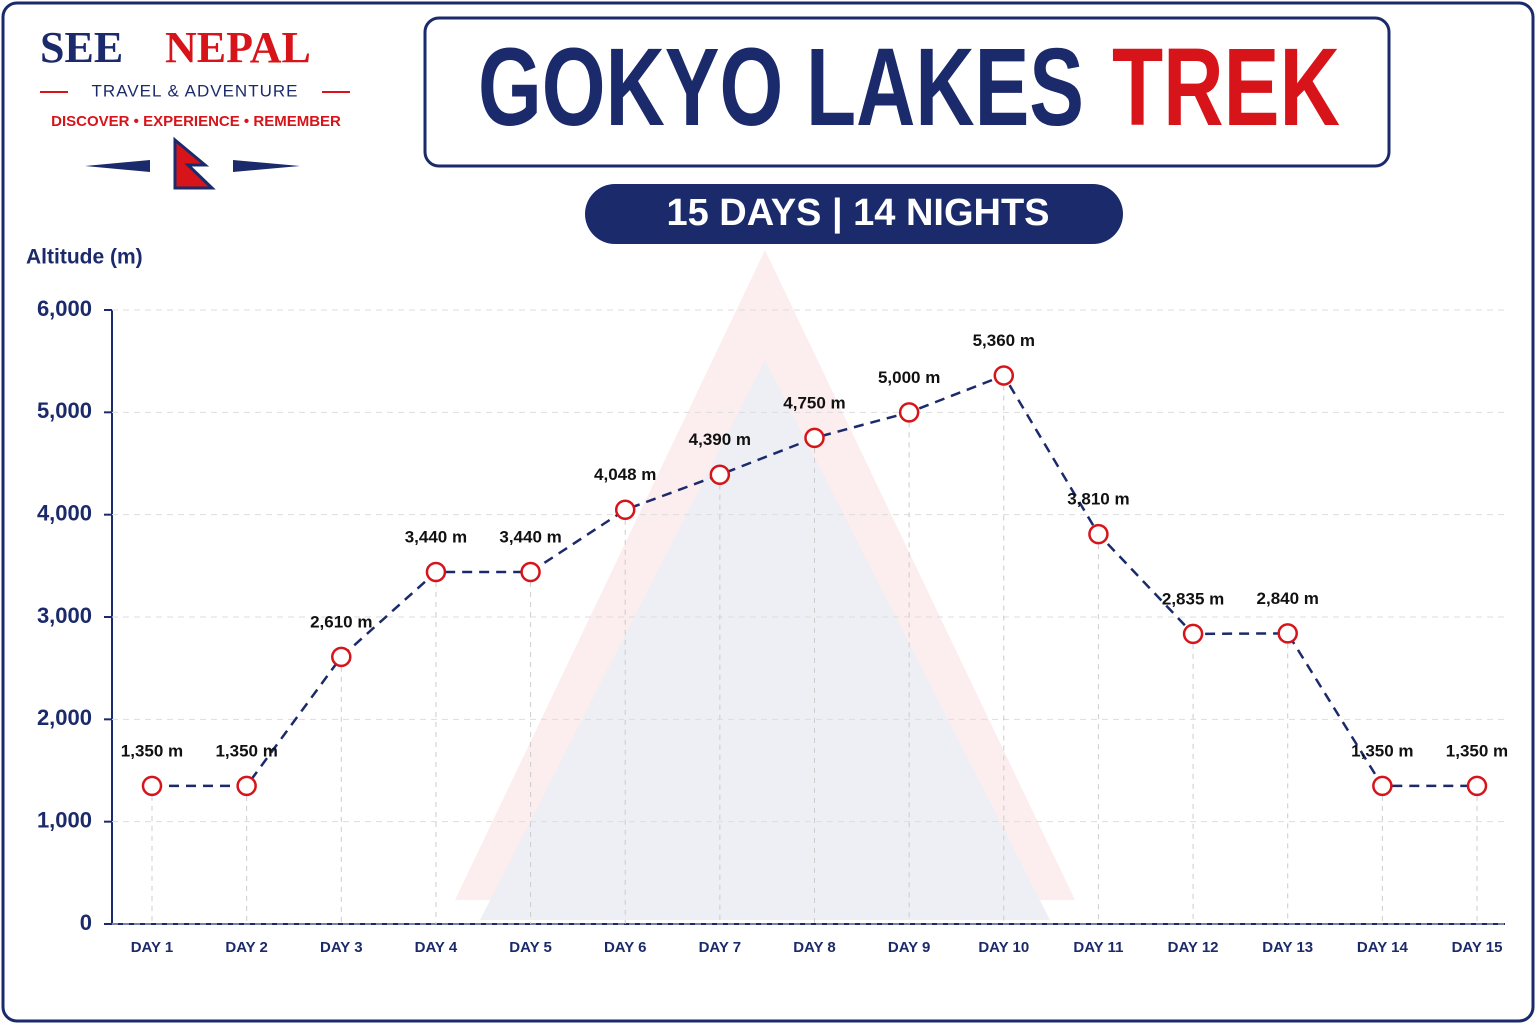 The height and width of the screenshot is (1024, 1536). Describe the element at coordinates (195, 90) in the screenshot. I see `brand-tagline: TRAVEL & ADVENTURE` at that location.